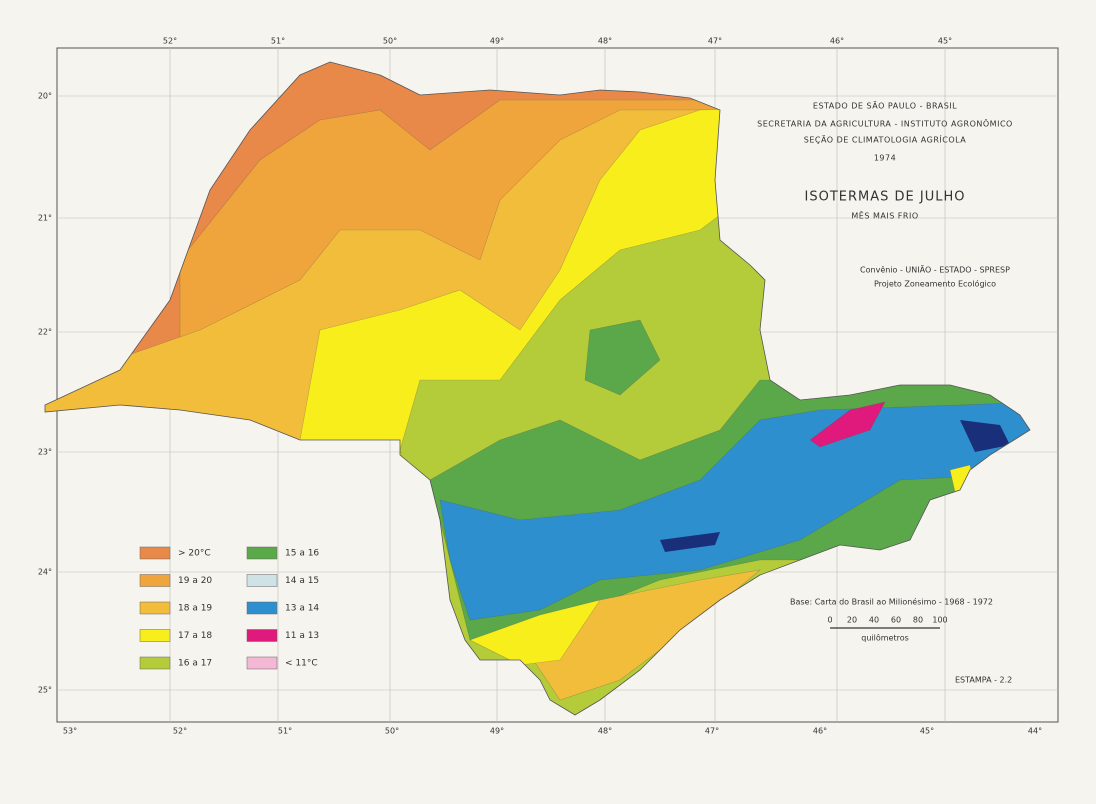 The width and height of the screenshot is (1096, 804). I want to click on scale-tick: 100, so click(939, 620).